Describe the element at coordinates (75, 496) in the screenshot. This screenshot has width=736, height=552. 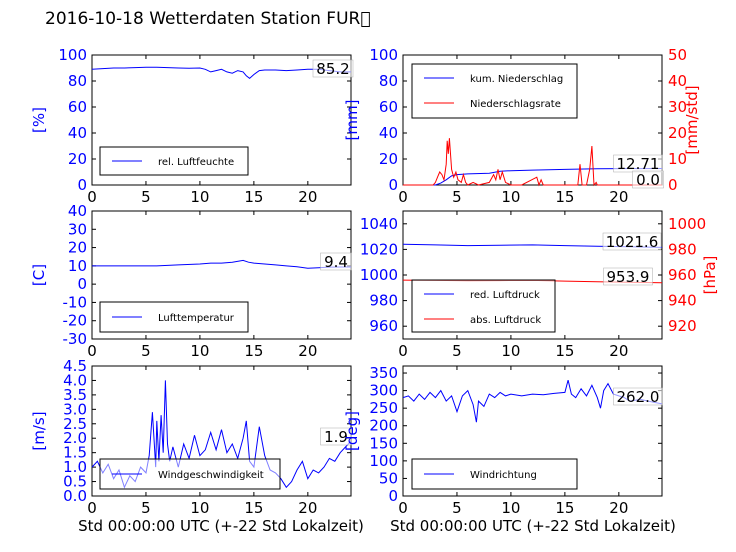
I see `y-tick-label: 0.0` at that location.